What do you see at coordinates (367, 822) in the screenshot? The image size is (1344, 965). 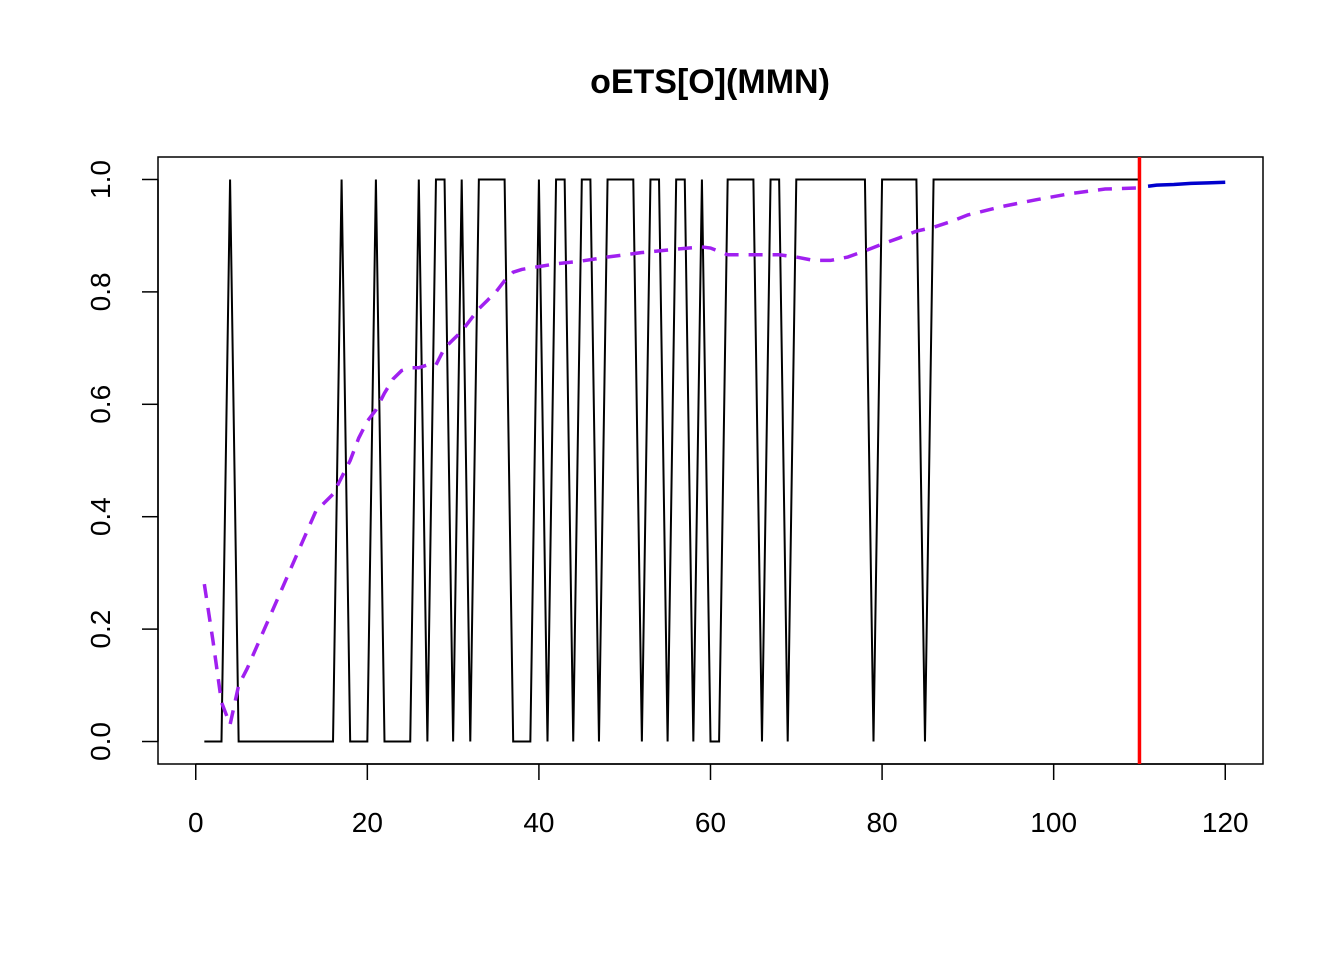 I see `x-tick-label: 20` at bounding box center [367, 822].